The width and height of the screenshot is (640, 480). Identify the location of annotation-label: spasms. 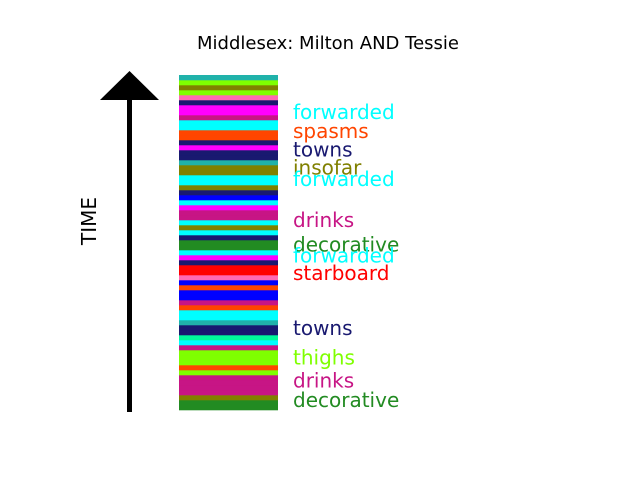
(331, 131).